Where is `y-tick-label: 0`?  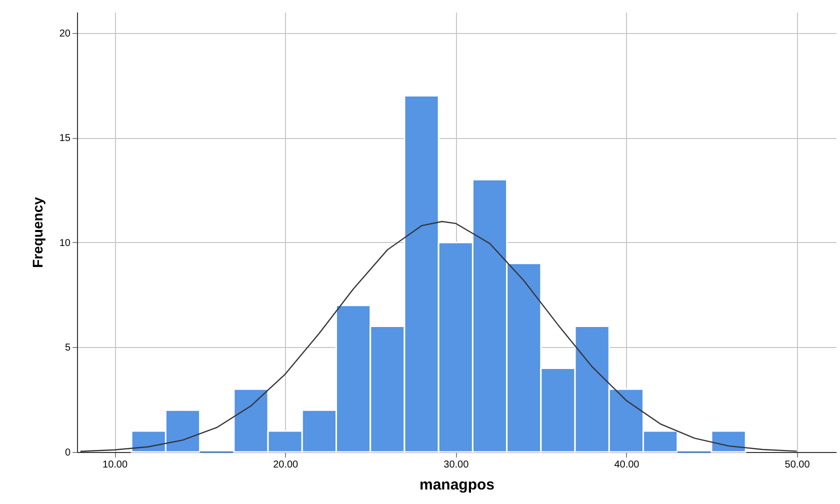
y-tick-label: 0 is located at coordinates (67, 453).